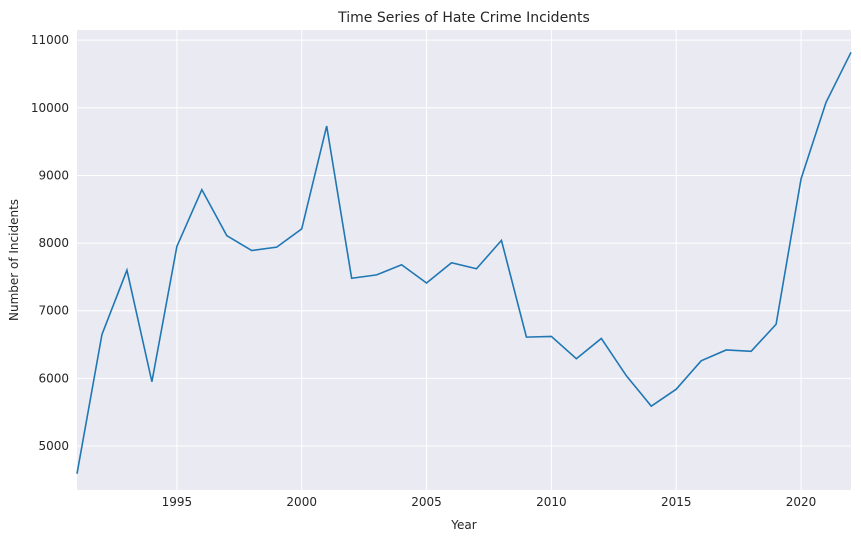  Describe the element at coordinates (801, 502) in the screenshot. I see `x-tick-label: 2020` at that location.